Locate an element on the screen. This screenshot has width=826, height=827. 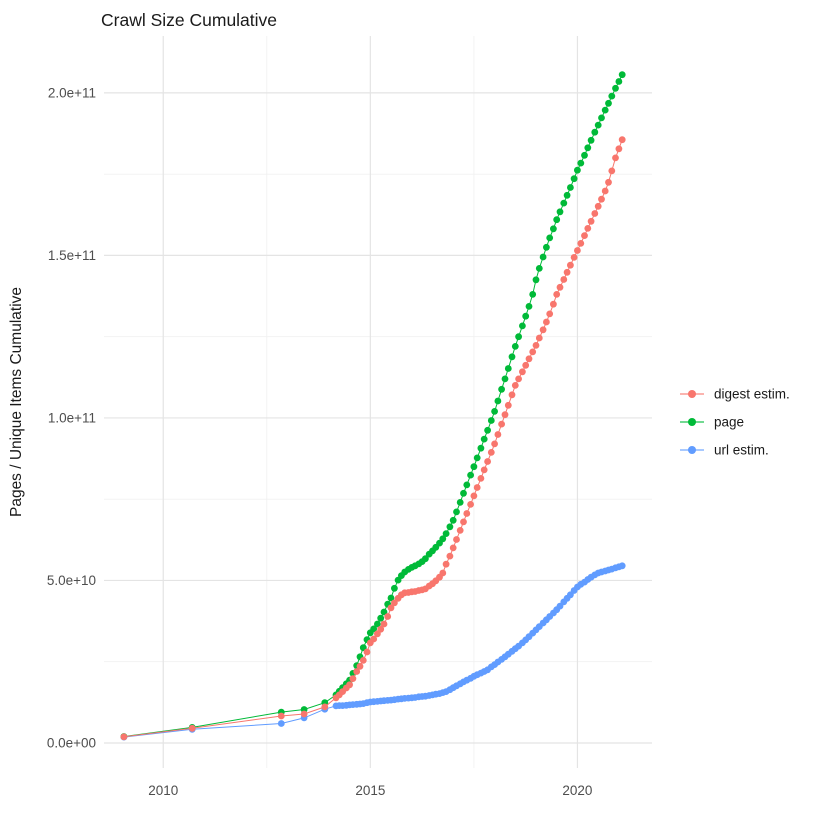
y-axis-title: Pages / Unique Items Cumulative is located at coordinates (16, 402).